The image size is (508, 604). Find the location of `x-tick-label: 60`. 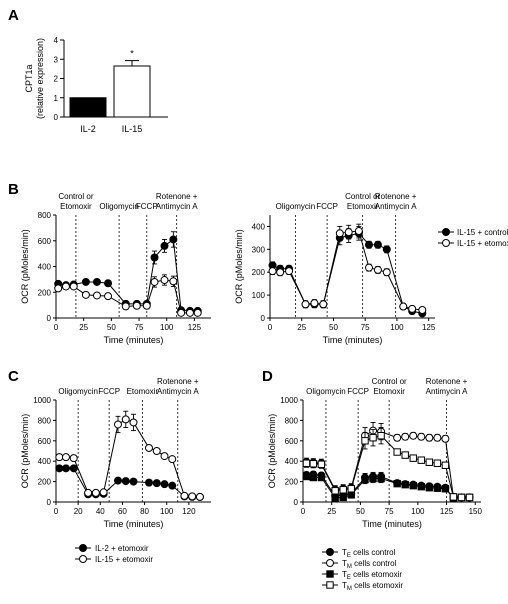

x-tick-label: 60 is located at coordinates (122, 511).